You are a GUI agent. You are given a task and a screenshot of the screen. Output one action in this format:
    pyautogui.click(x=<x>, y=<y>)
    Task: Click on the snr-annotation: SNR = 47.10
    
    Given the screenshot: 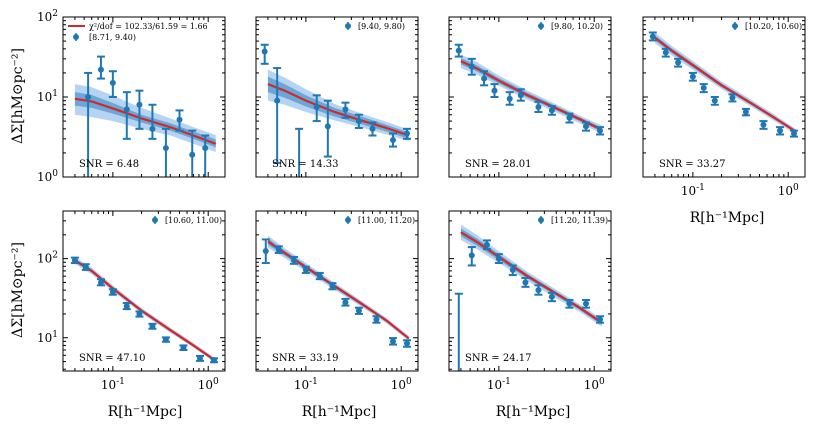 What is the action you would take?
    pyautogui.click(x=112, y=358)
    